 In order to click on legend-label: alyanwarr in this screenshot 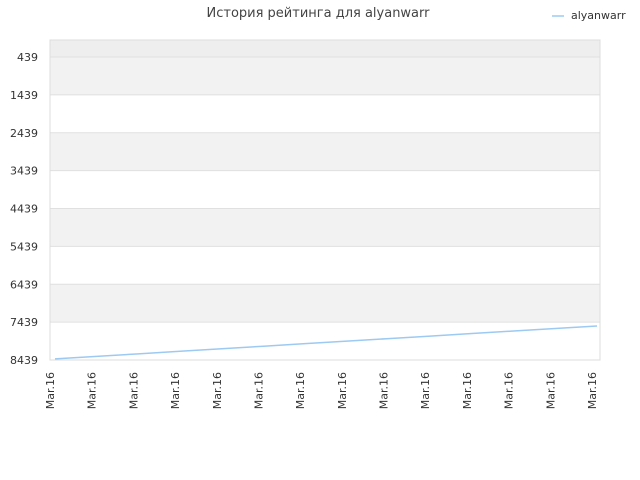, I will do `click(598, 15)`.